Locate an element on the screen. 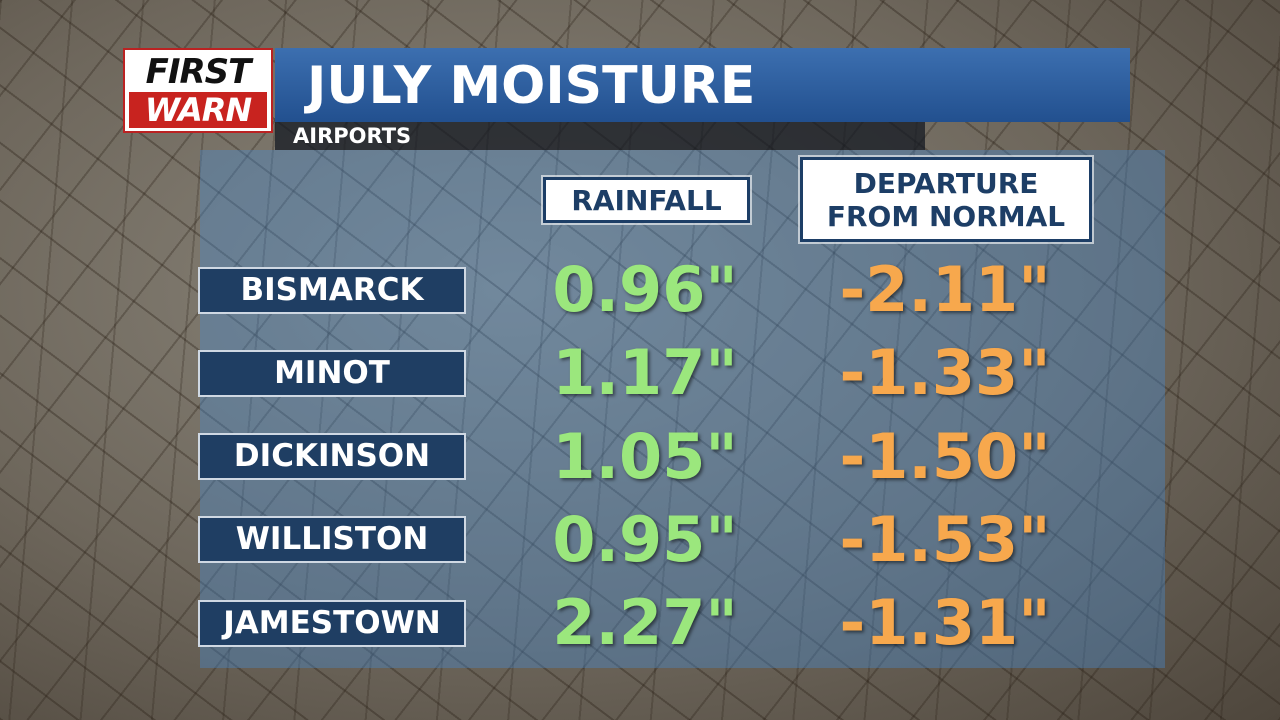 The height and width of the screenshot is (720, 1280). departure-value: -1.53" is located at coordinates (945, 539).